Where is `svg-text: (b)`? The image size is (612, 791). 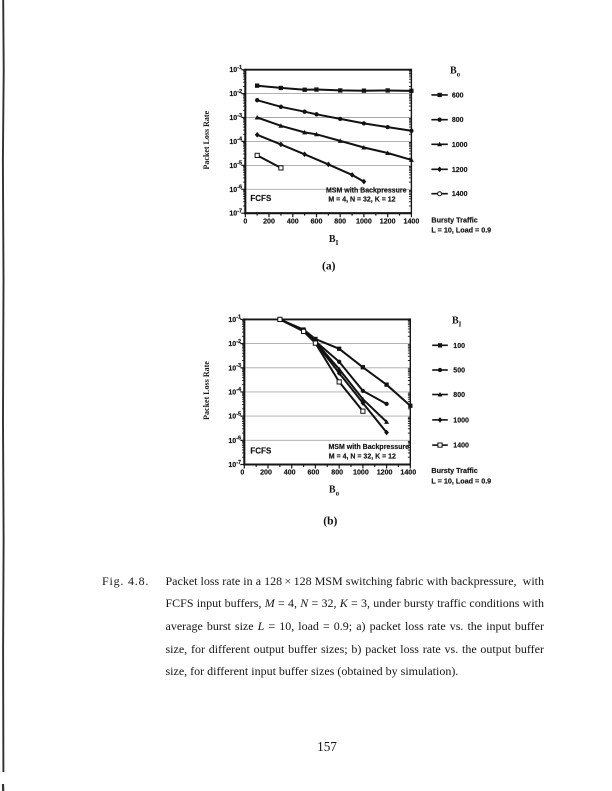 svg-text: (b) is located at coordinates (330, 521).